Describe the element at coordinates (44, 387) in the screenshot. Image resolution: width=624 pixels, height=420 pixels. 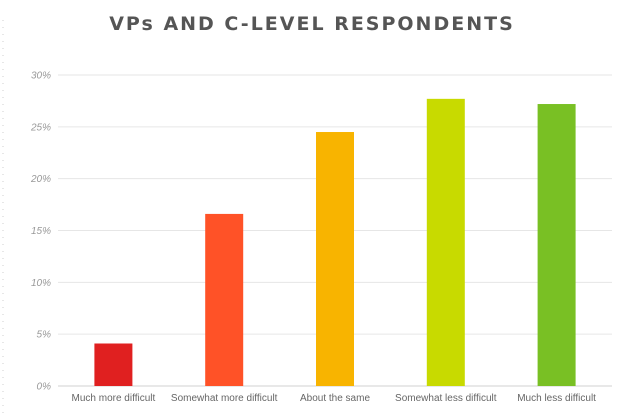
I see `y-tick-label: 0%` at that location.